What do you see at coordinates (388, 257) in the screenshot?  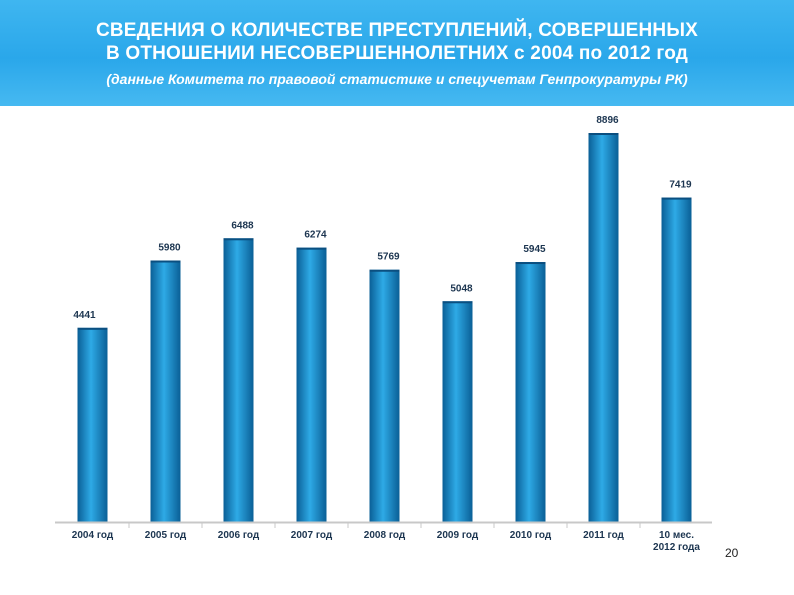 I see `value-label-4: 5769` at bounding box center [388, 257].